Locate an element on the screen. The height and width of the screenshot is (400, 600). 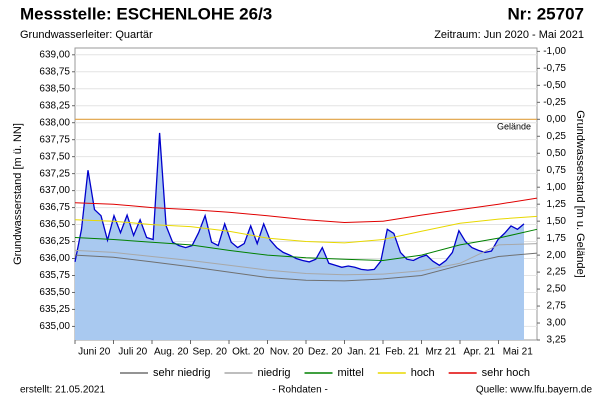
subtitle: Grundwasserleiter: Quartär is located at coordinates (86, 35).